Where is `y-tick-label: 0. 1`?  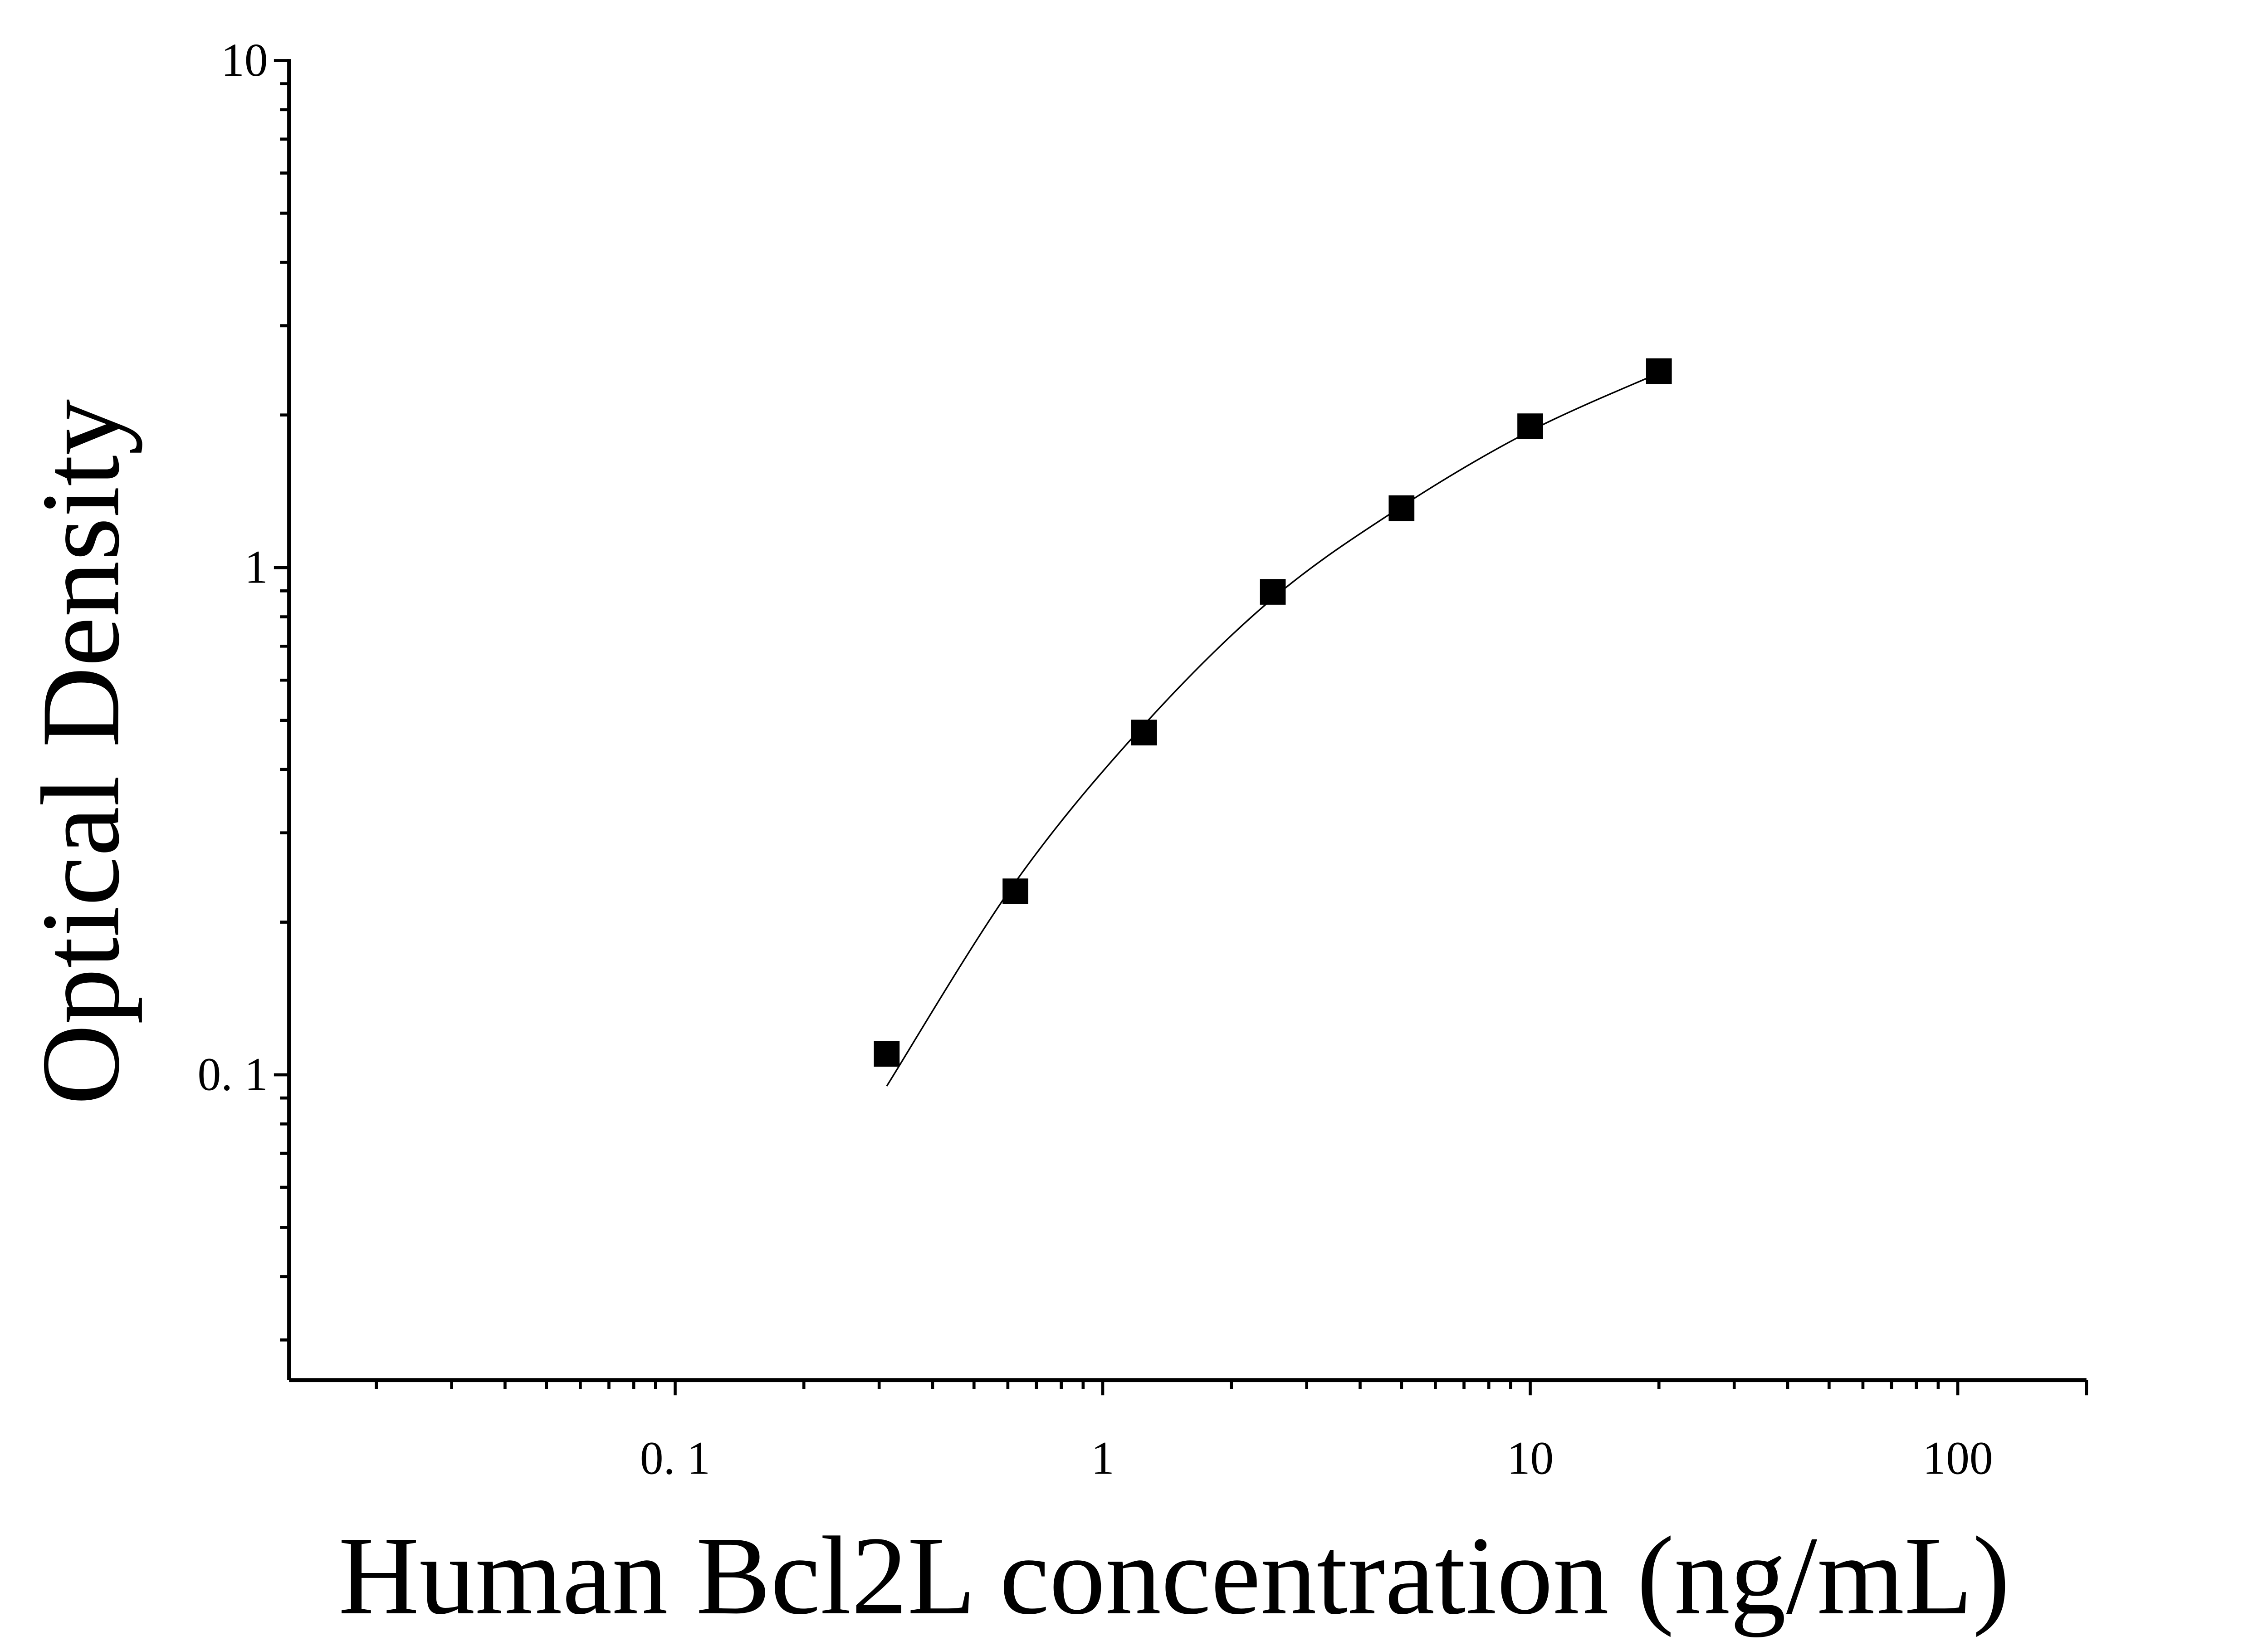 y-tick-label: 0. 1 is located at coordinates (233, 1074).